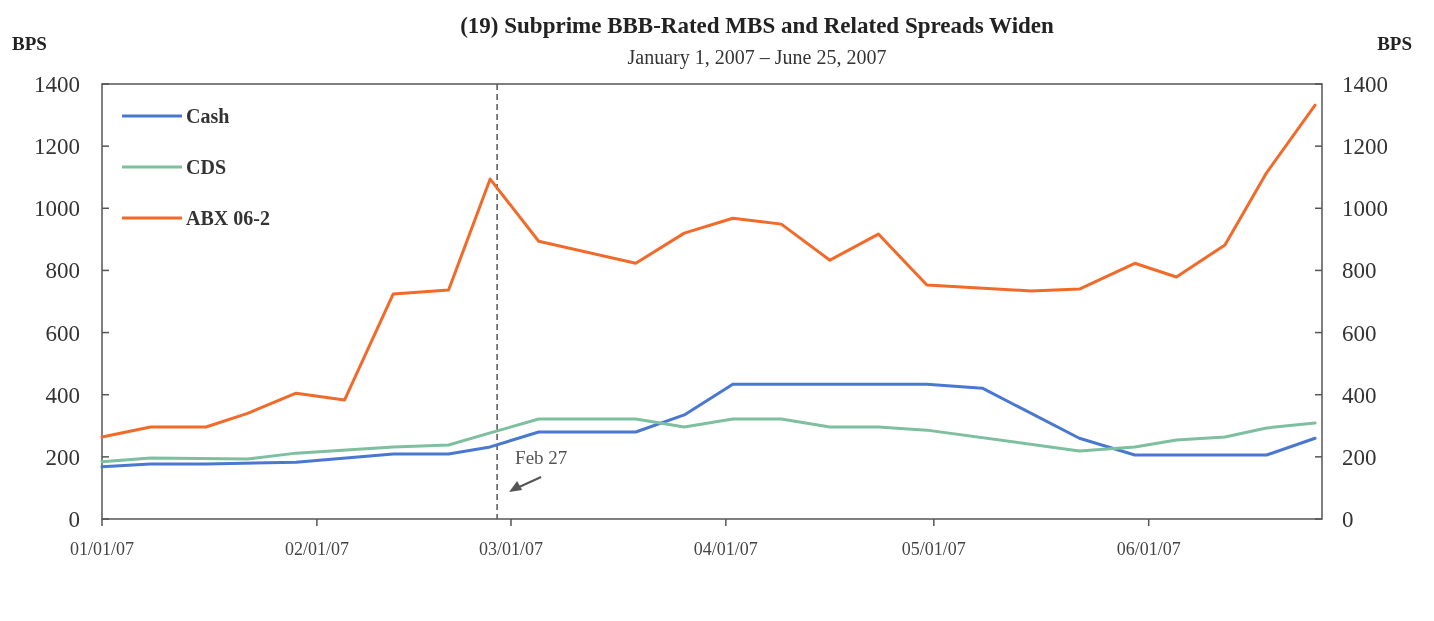  What do you see at coordinates (74, 520) in the screenshot?
I see `y-tick-label: 0` at bounding box center [74, 520].